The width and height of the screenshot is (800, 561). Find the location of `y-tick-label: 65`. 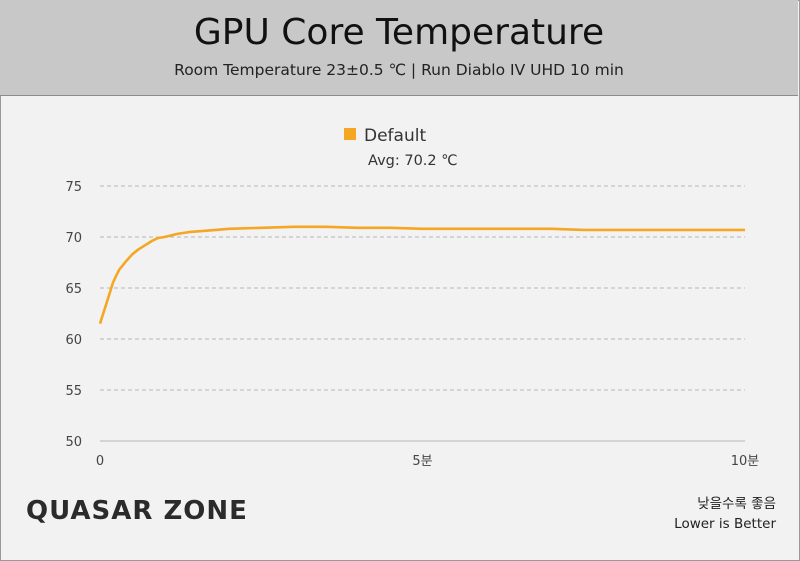

y-tick-label: 65 is located at coordinates (73, 289).